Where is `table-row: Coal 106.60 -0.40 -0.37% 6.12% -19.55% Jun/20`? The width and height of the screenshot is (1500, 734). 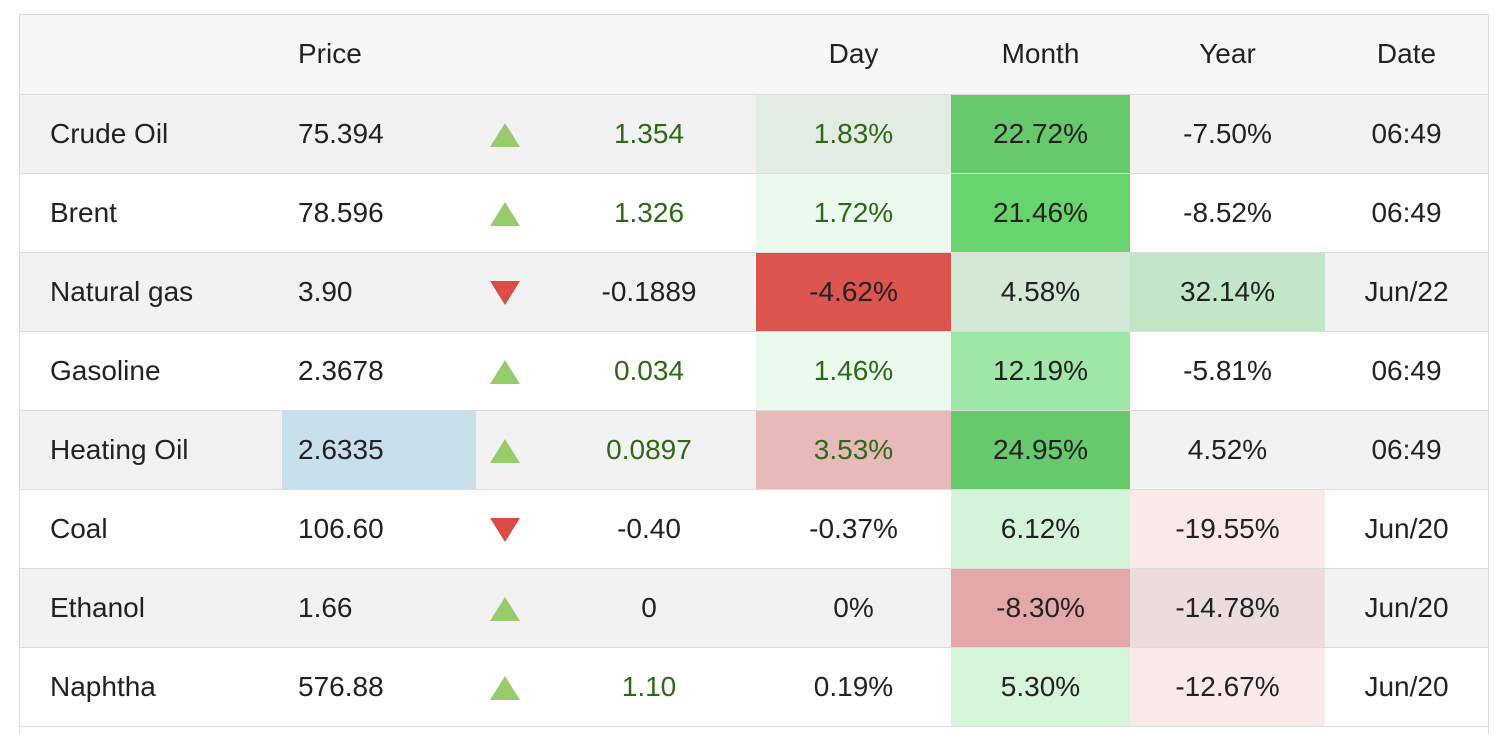 table-row: Coal 106.60 -0.40 -0.37% 6.12% -19.55% Jun/20 is located at coordinates (754, 528).